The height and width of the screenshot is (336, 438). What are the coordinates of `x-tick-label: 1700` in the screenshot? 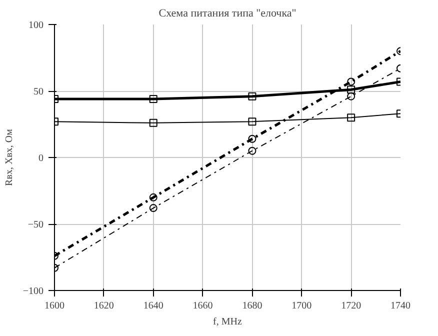 It's located at (302, 306).